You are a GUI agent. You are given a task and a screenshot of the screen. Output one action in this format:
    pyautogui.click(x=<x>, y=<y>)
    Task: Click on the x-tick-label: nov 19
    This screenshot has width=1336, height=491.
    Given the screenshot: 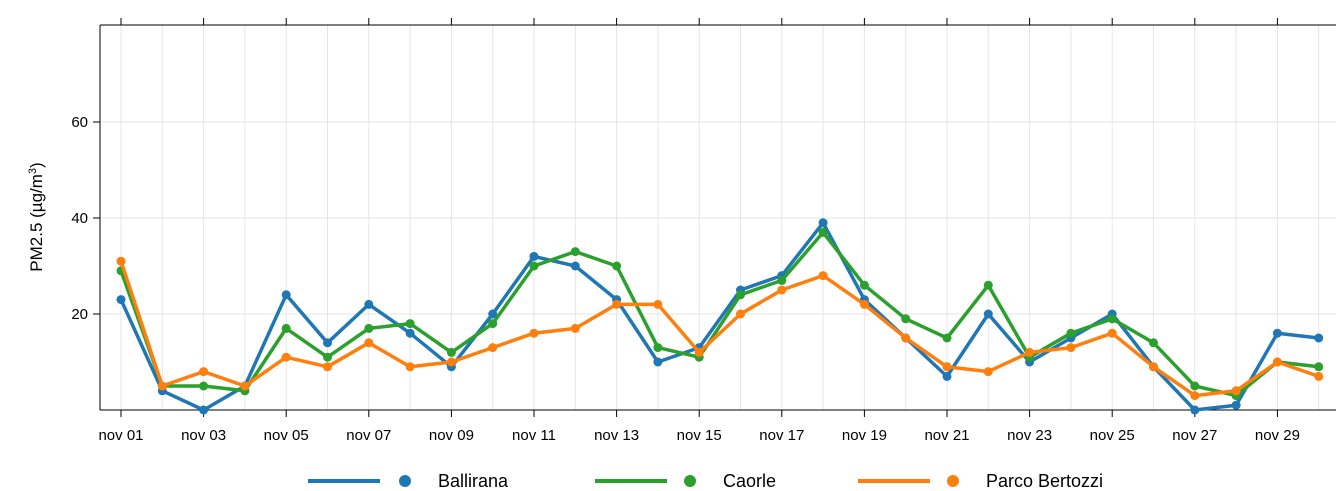 What is the action you would take?
    pyautogui.click(x=864, y=435)
    